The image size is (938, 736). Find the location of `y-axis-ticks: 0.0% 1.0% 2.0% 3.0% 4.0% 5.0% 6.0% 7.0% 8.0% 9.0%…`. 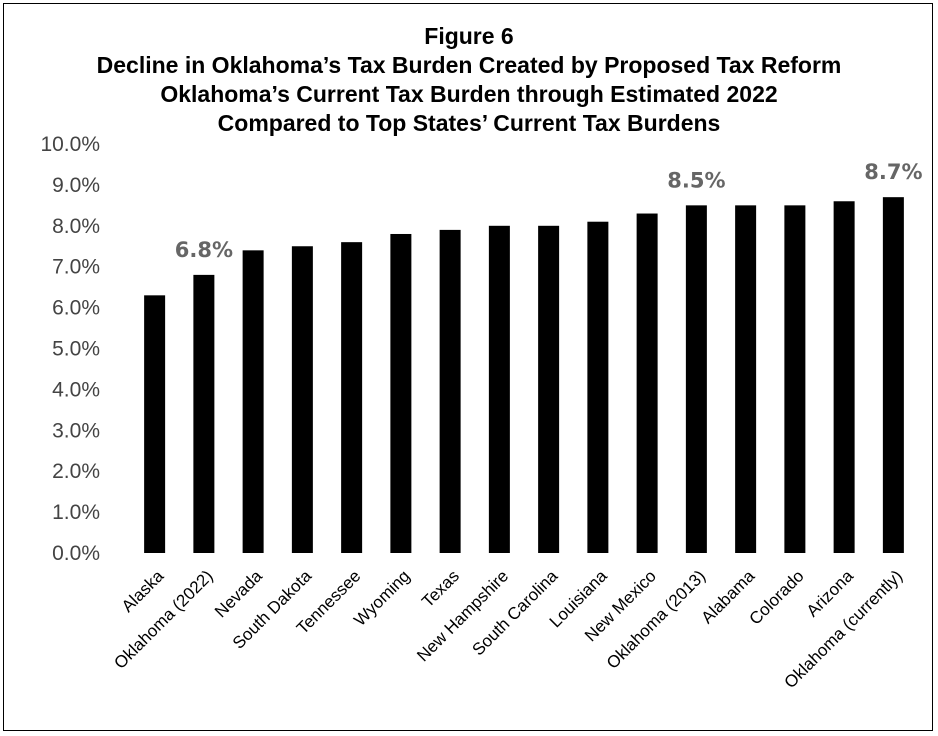

y-axis-ticks: 0.0% 1.0% 2.0% 3.0% 4.0% 5.0% 6.0% 7.0% 8.0% 9.0%… is located at coordinates (70, 349).